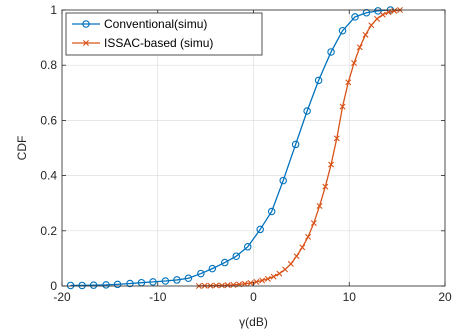 The width and height of the screenshot is (463, 332). What do you see at coordinates (48, 176) in the screenshot?
I see `y-tick-label: 0.4` at bounding box center [48, 176].